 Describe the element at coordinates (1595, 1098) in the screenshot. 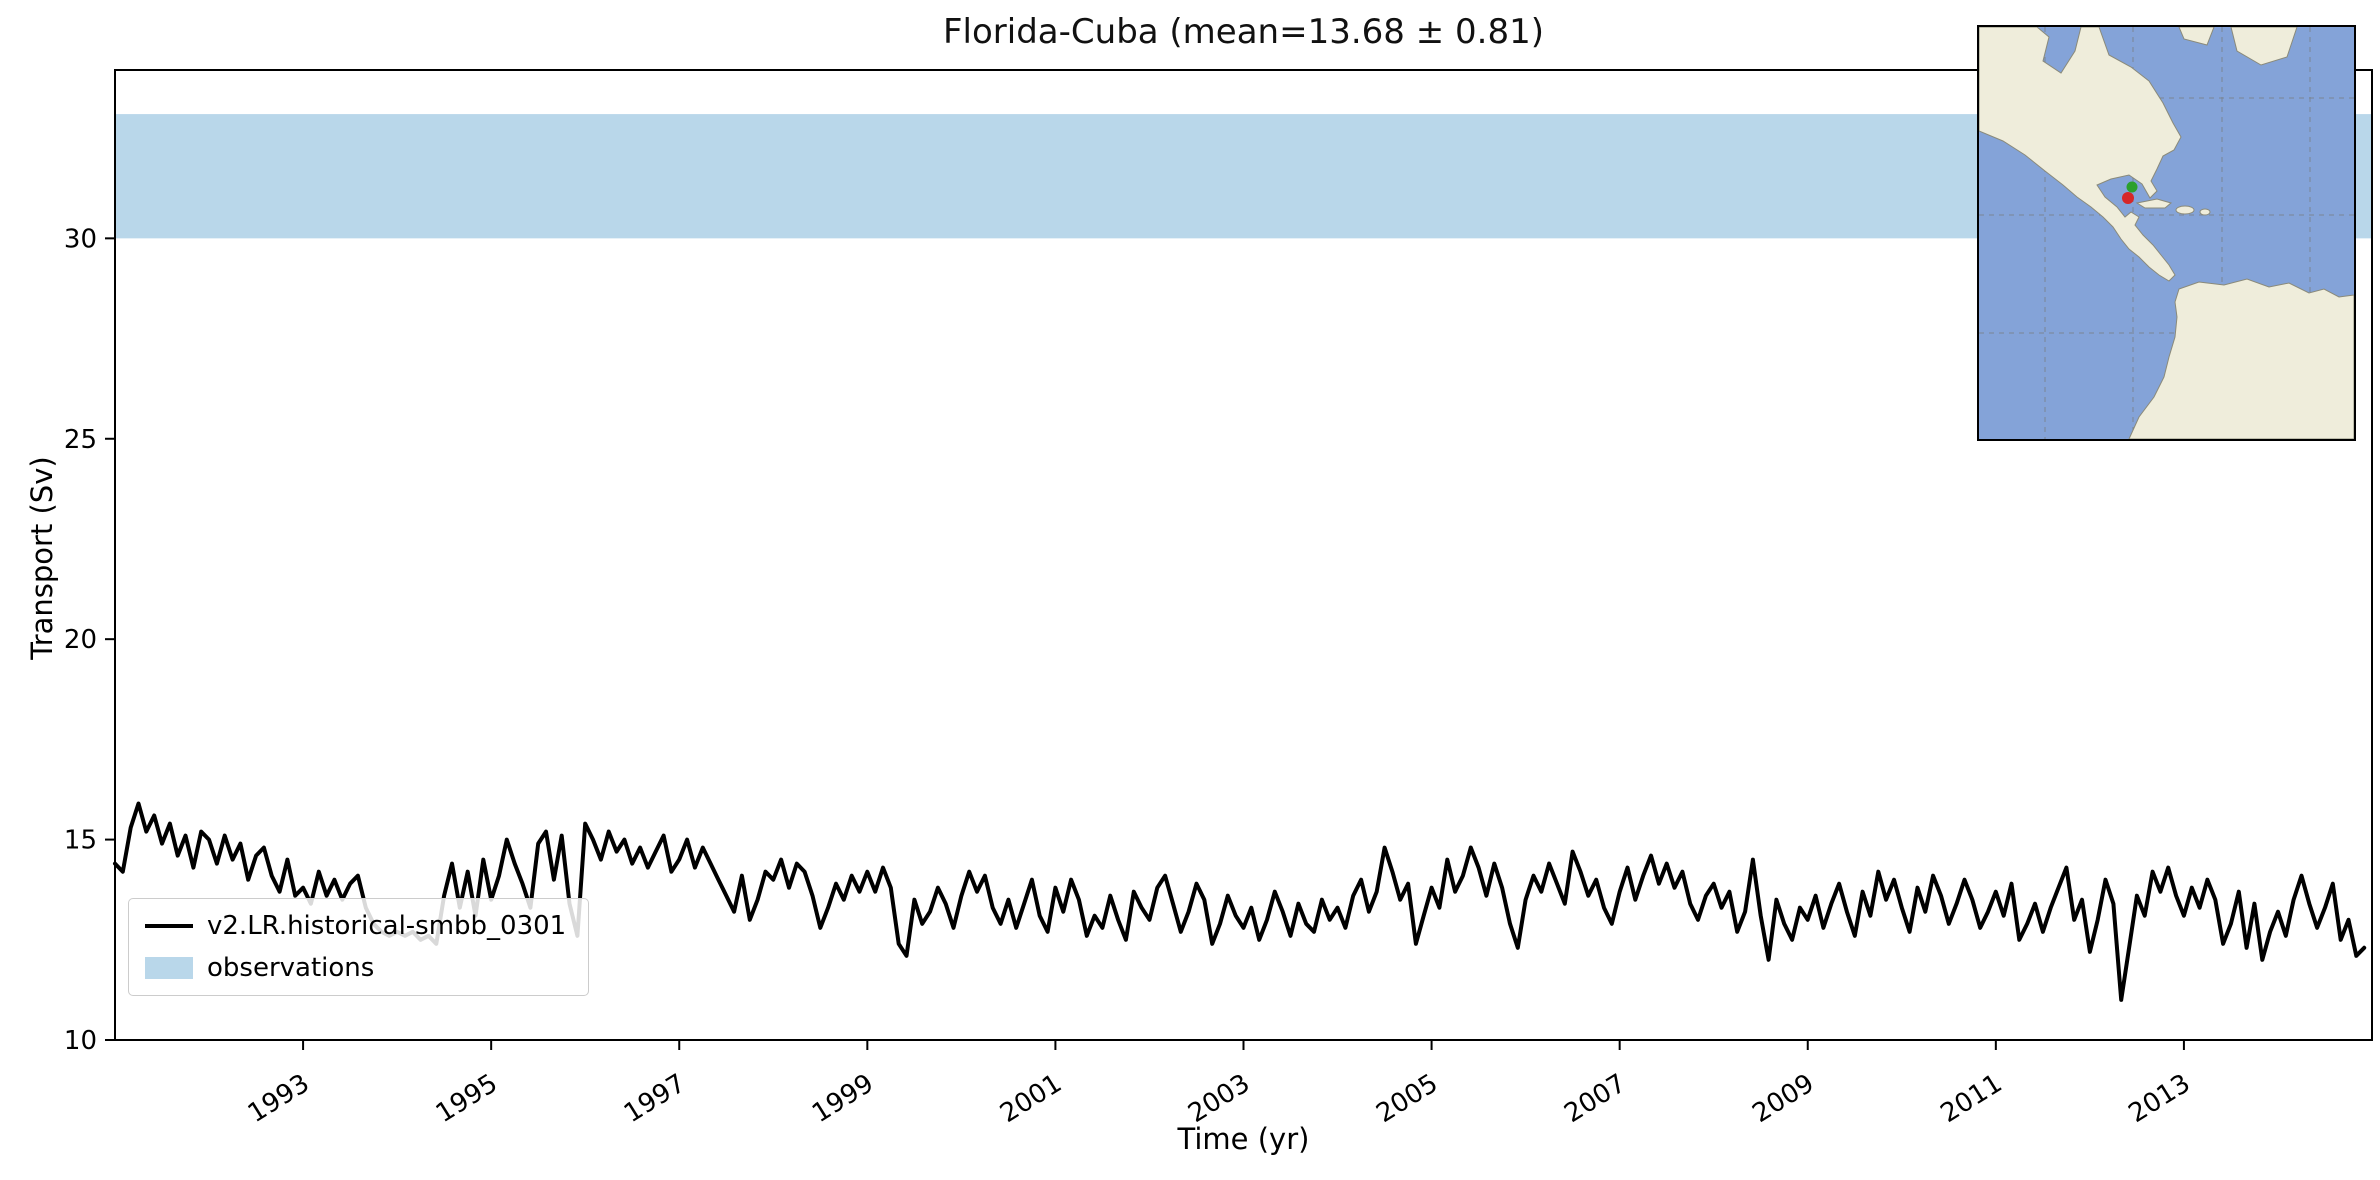

I see `x-tick-label: 2007` at that location.